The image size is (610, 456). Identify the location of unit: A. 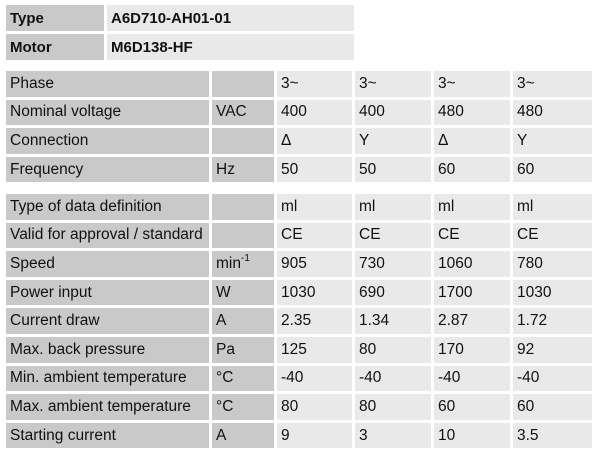
(221, 435).